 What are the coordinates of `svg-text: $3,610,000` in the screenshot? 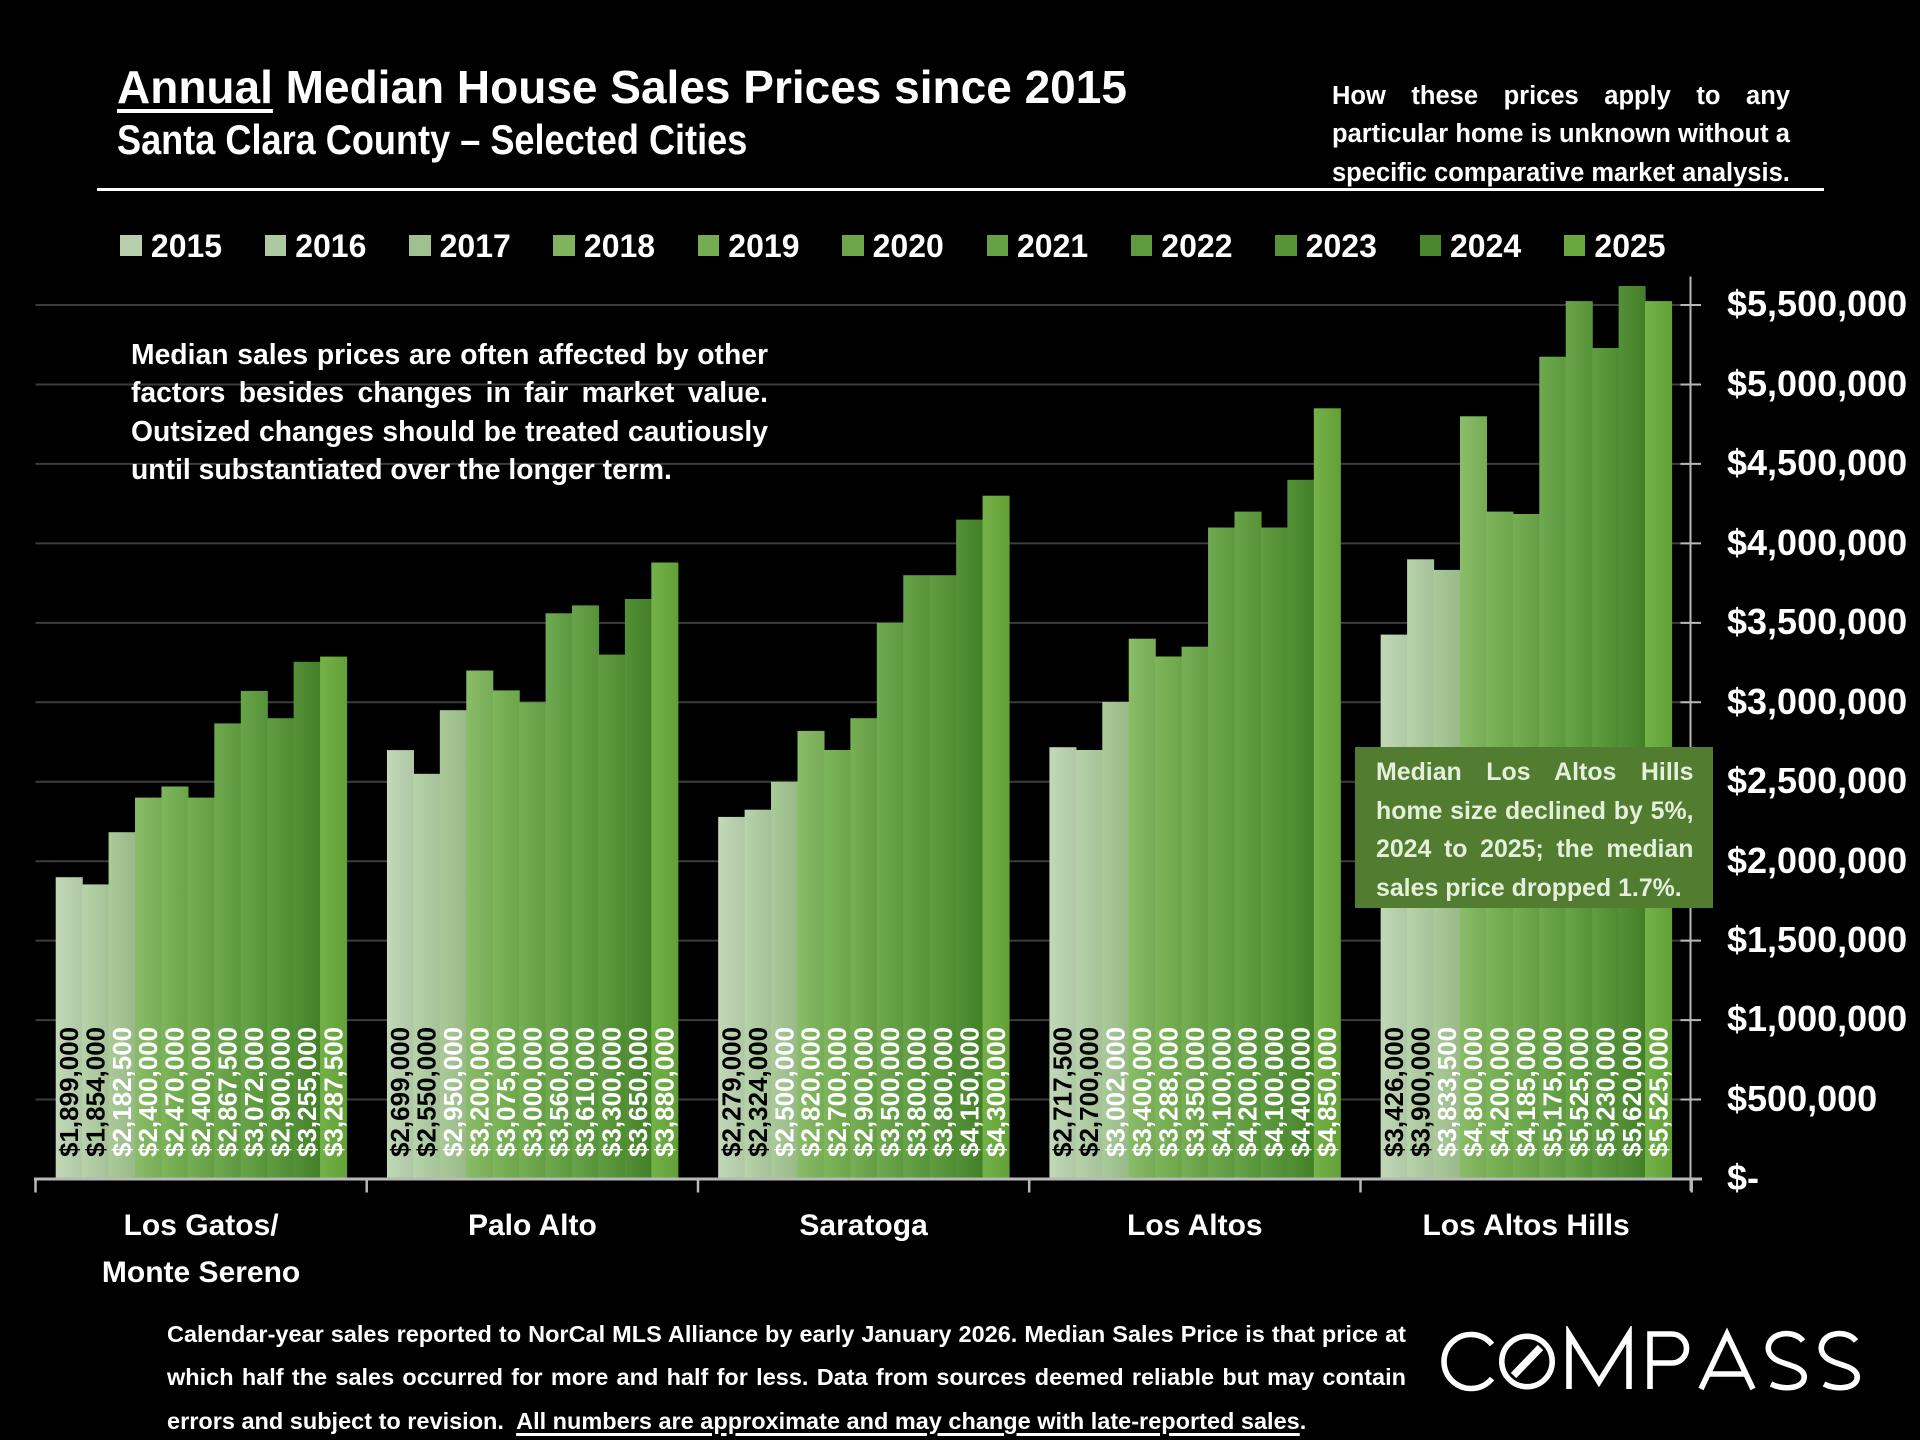 It's located at (585, 1092).